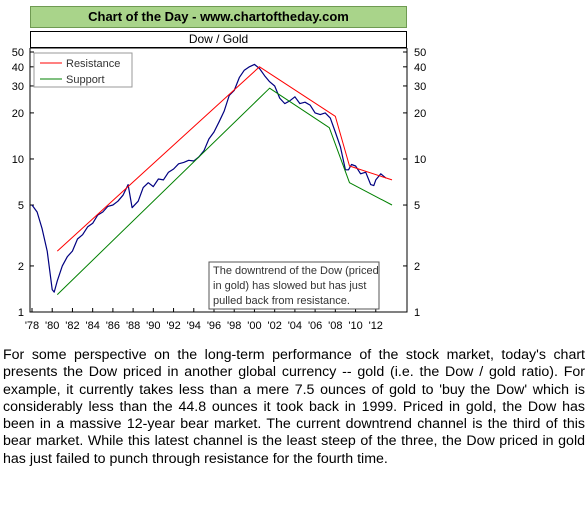  Describe the element at coordinates (420, 160) in the screenshot. I see `y-tick-label-right: 10` at that location.